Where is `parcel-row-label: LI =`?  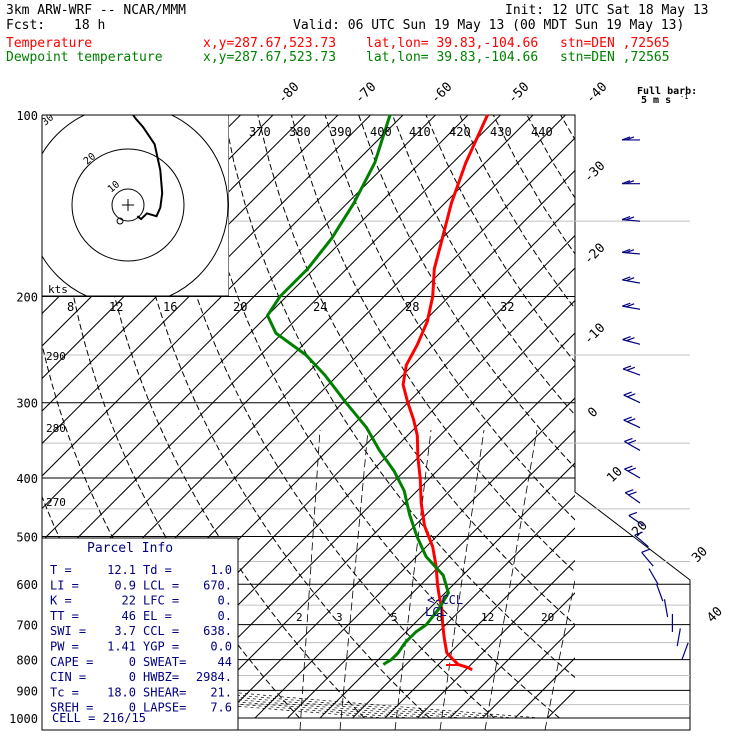 parcel-row-label: LI = is located at coordinates (64, 585).